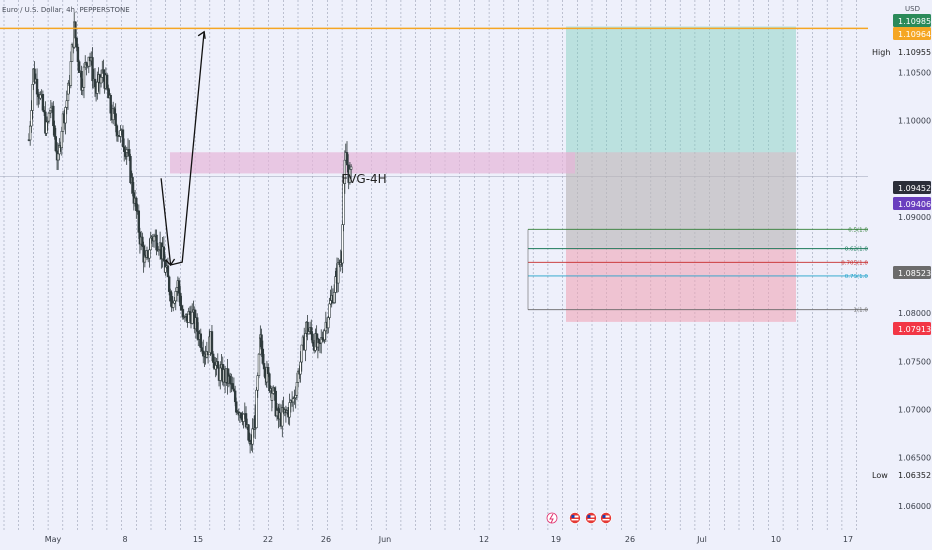  I want to click on fib-label: 0.62(1.08670), so click(864, 250).